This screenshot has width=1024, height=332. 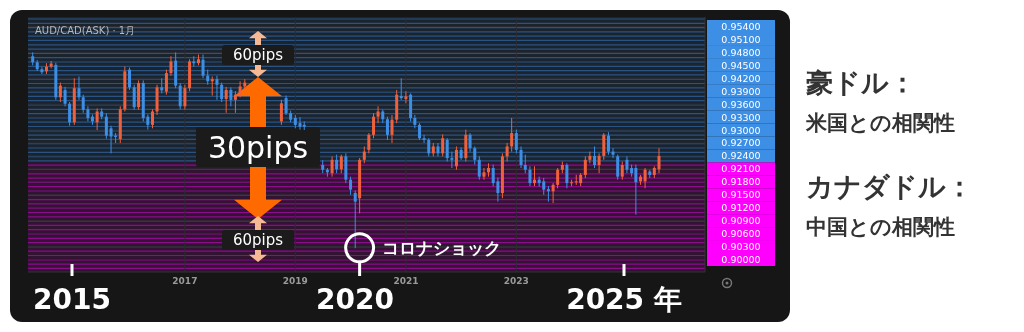 I want to click on y-tick-label: 0.91200, so click(x=741, y=208).